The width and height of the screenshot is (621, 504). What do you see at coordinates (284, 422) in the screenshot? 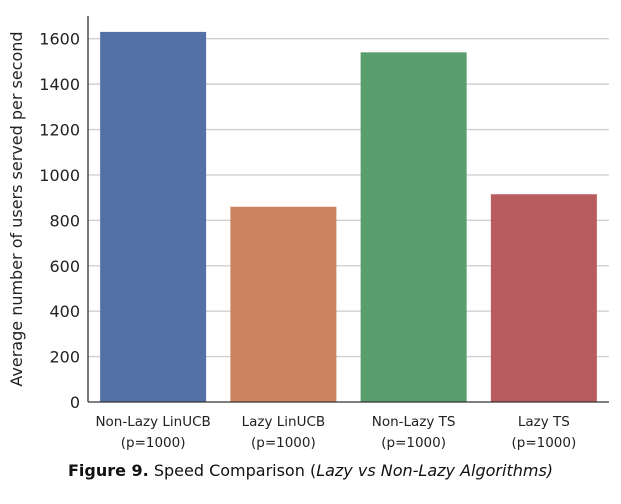
I see `x-tick-label: Lazy LinUCB` at bounding box center [284, 422].